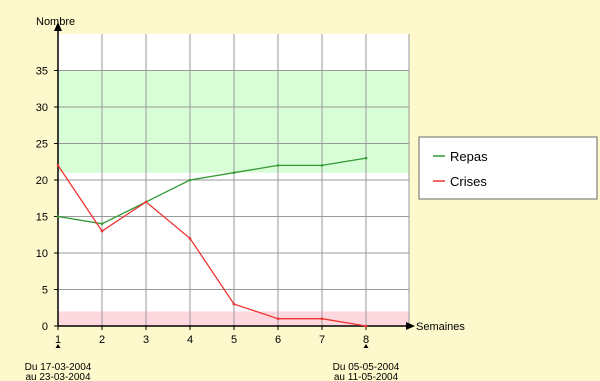  What do you see at coordinates (102, 340) in the screenshot?
I see `x-tick-label: 2` at bounding box center [102, 340].